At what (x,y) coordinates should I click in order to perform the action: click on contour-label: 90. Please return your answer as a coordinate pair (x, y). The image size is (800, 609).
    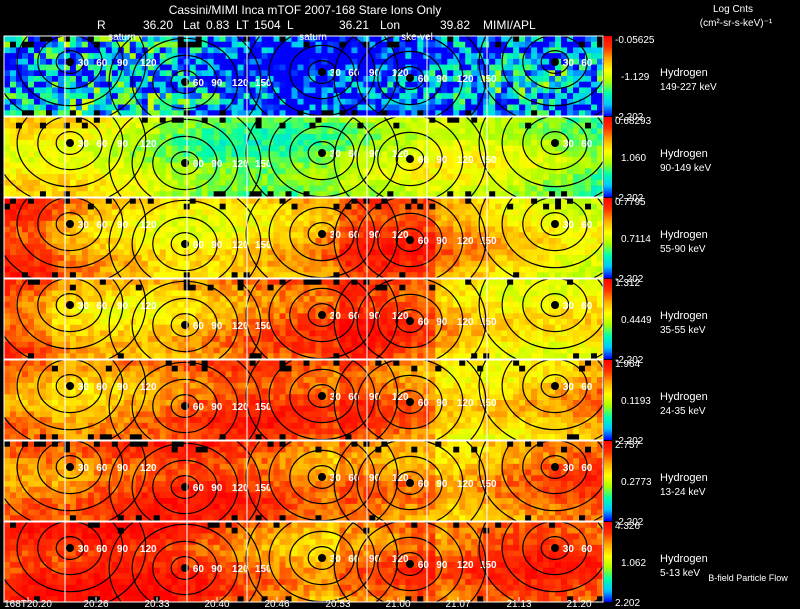
    Looking at the image, I should click on (442, 241).